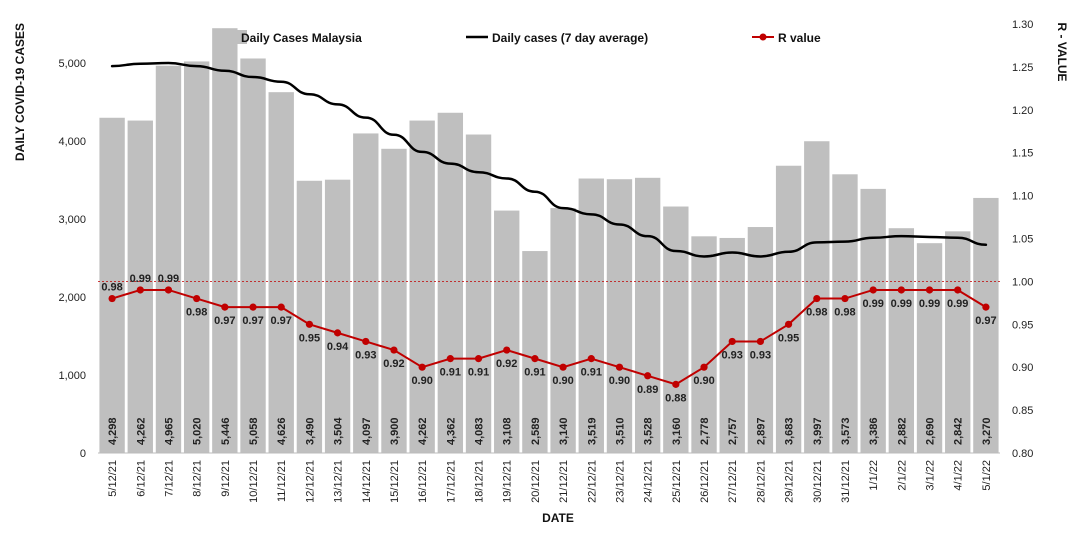  Describe the element at coordinates (733, 431) in the screenshot. I see `bar-value-label: 2,757` at that location.